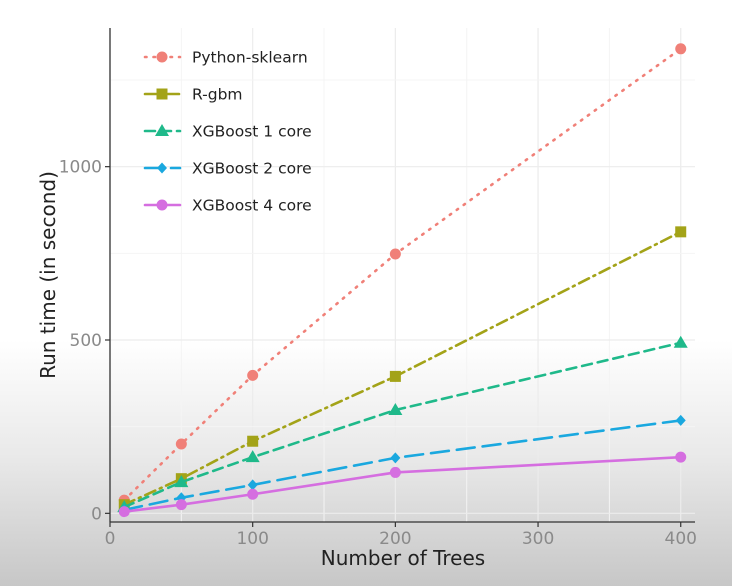 The image size is (732, 586). I want to click on legend-label: XGBoost 2 core, so click(252, 169).